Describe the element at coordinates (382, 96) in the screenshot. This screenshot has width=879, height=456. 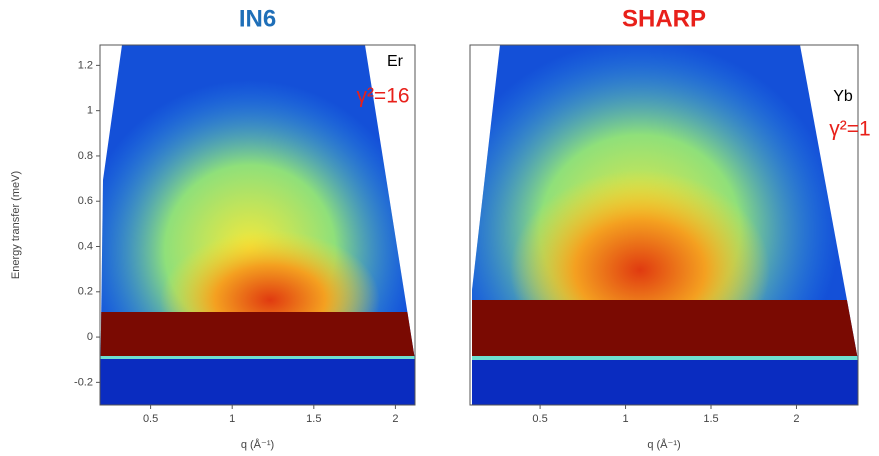
I see `annotation: γ²=16` at that location.